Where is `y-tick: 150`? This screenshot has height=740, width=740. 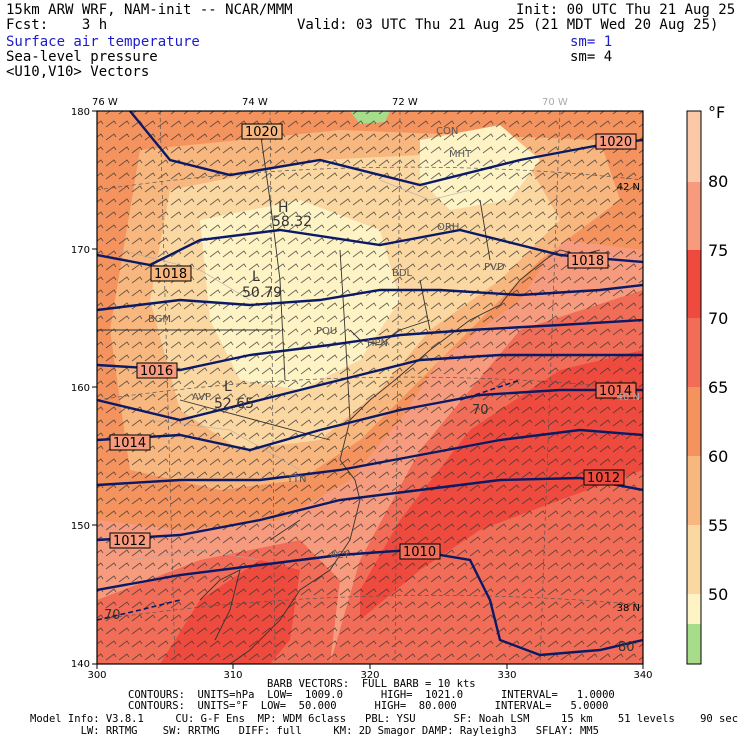 y-tick: 150 is located at coordinates (80, 526).